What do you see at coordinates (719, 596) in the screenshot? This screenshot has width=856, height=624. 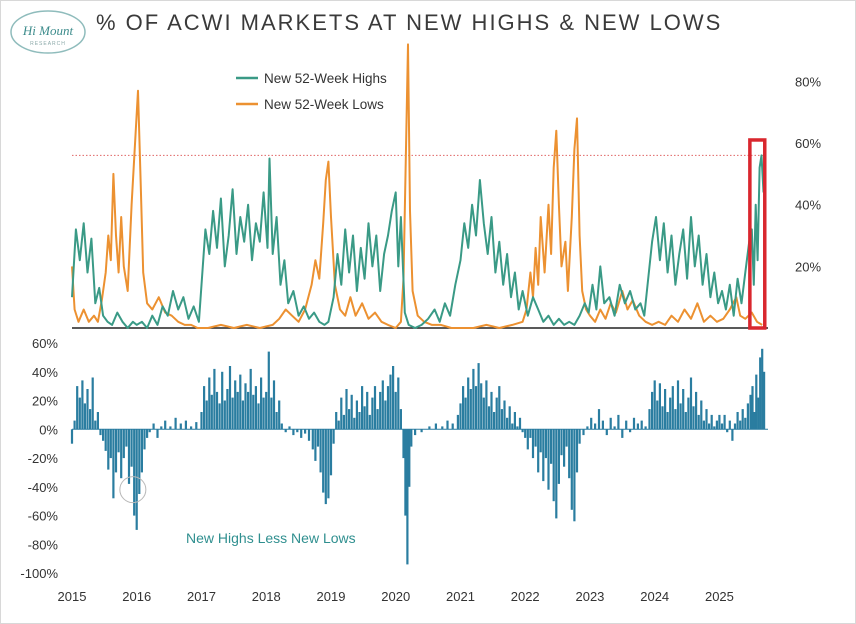 I see `xtick-label: 2025` at bounding box center [719, 596].